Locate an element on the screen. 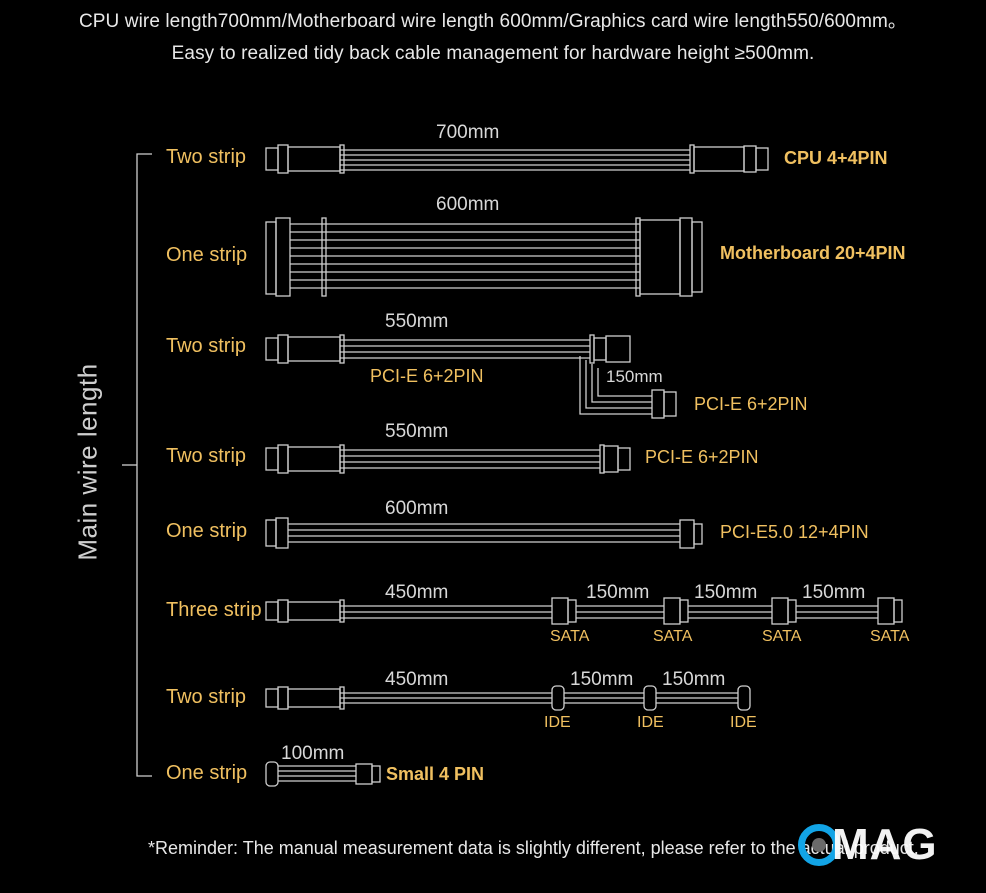 This screenshot has height=893, width=986. row-ide-tag-3: IDE is located at coordinates (743, 722).